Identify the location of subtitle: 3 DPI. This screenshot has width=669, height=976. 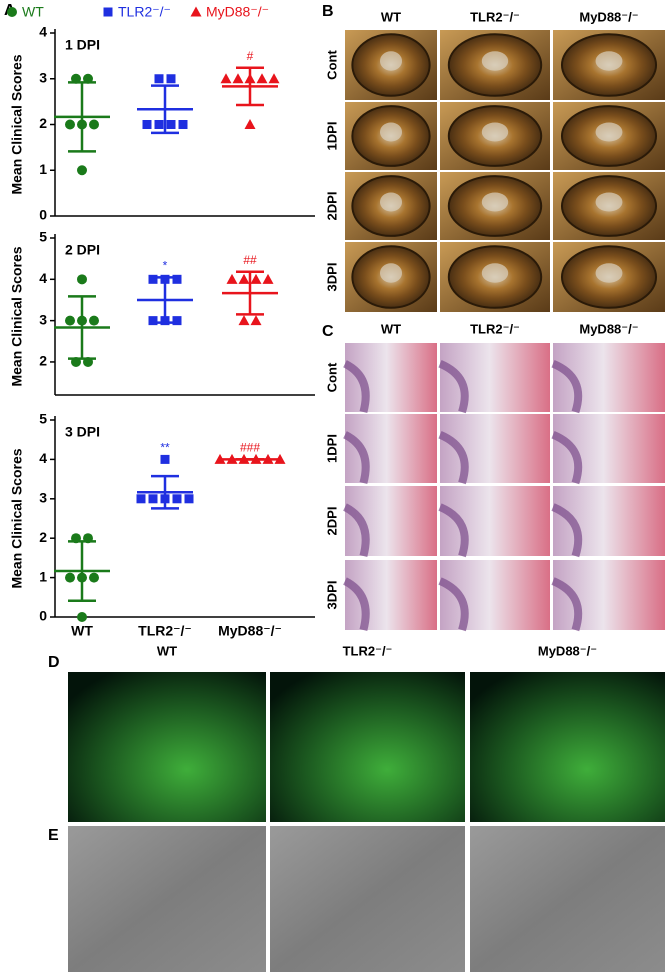
(82, 432).